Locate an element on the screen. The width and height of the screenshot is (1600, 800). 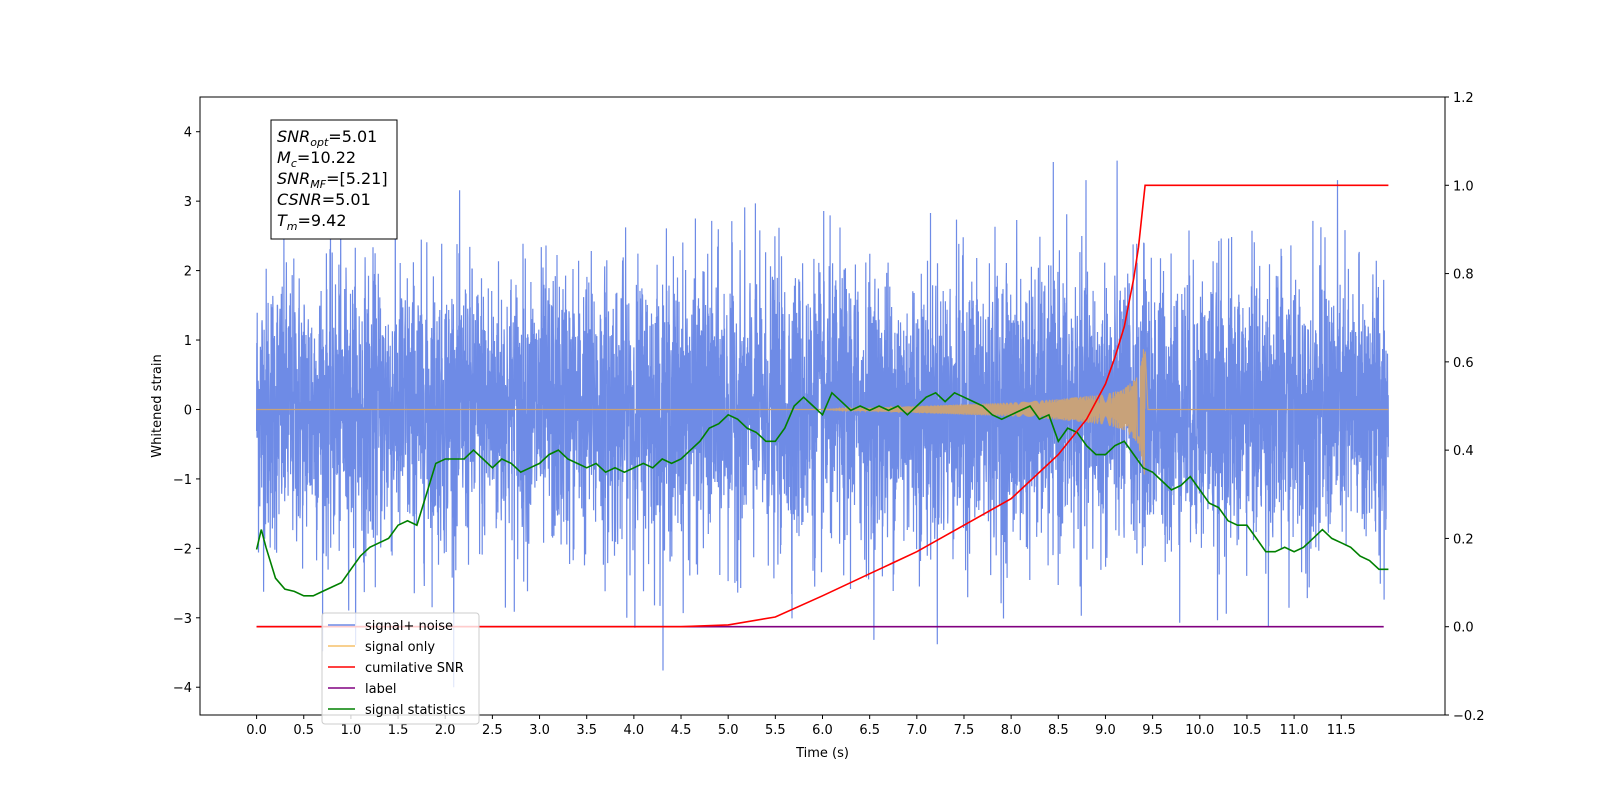
x-tick-label: 1.0 is located at coordinates (351, 730).